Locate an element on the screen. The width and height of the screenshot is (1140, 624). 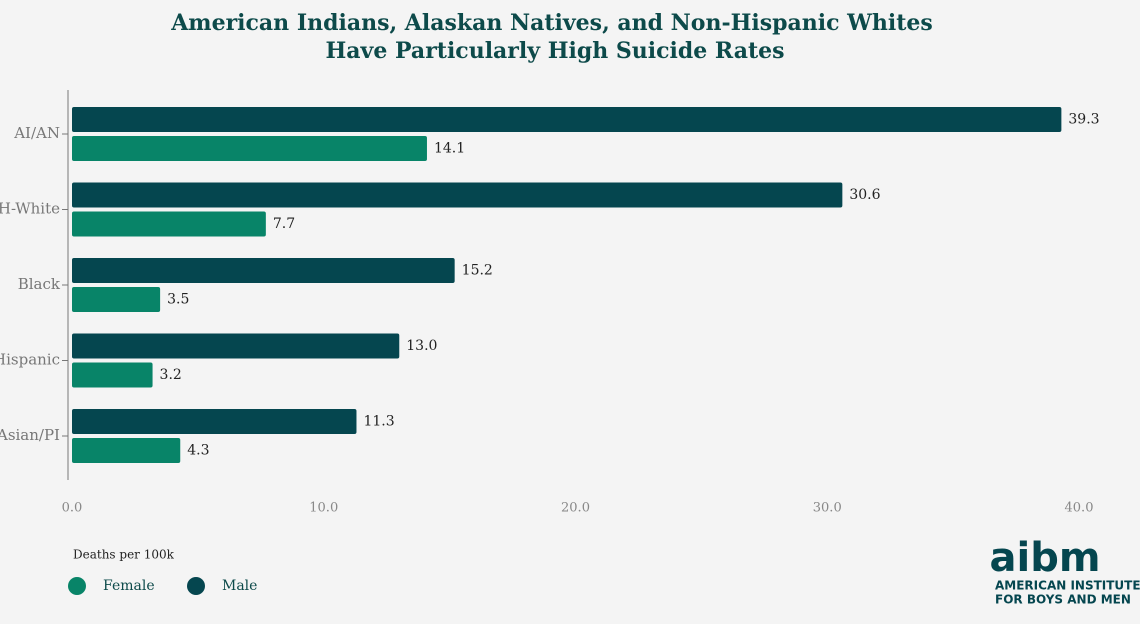
legend-label: Male is located at coordinates (239, 586).